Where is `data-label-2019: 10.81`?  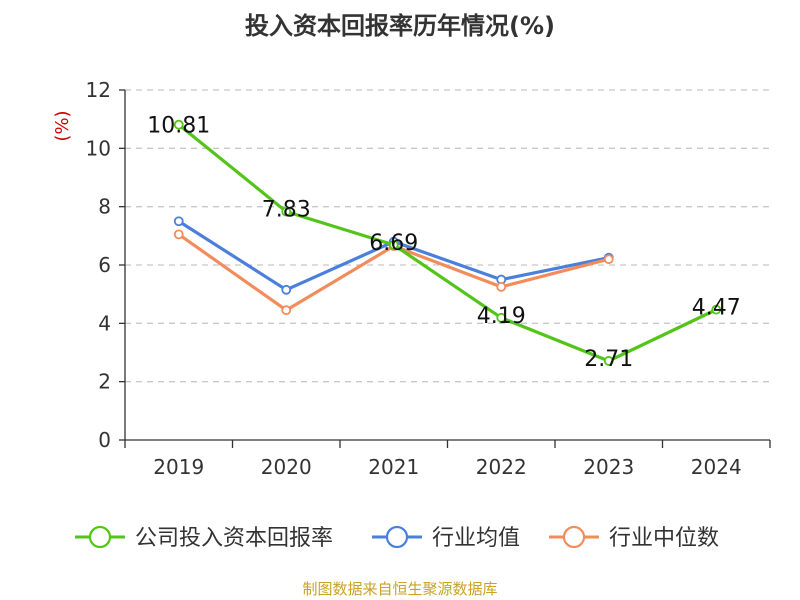
data-label-2019: 10.81 is located at coordinates (178, 126).